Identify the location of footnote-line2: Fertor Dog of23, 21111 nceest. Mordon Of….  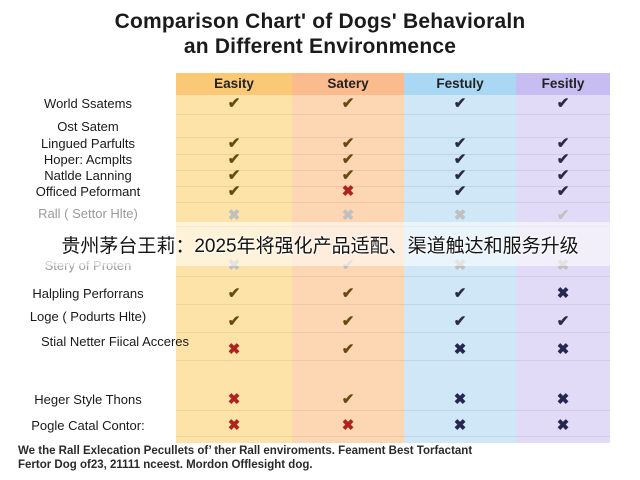
(165, 465).